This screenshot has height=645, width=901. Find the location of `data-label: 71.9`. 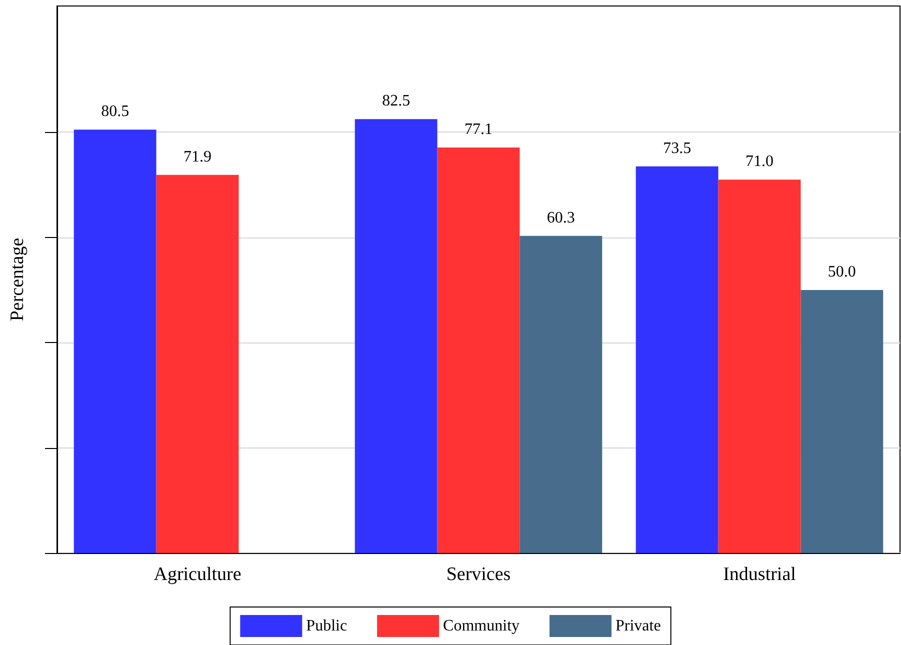

data-label: 71.9 is located at coordinates (198, 157).